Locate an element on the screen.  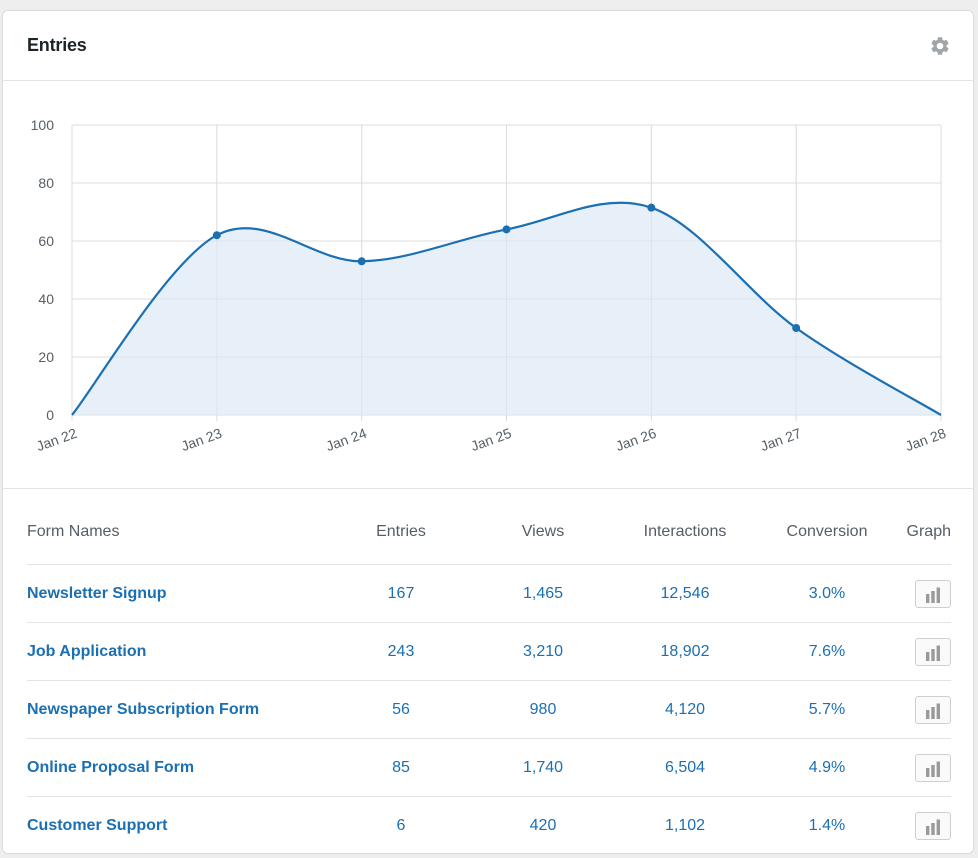
entries-cell: 243 is located at coordinates (401, 651).